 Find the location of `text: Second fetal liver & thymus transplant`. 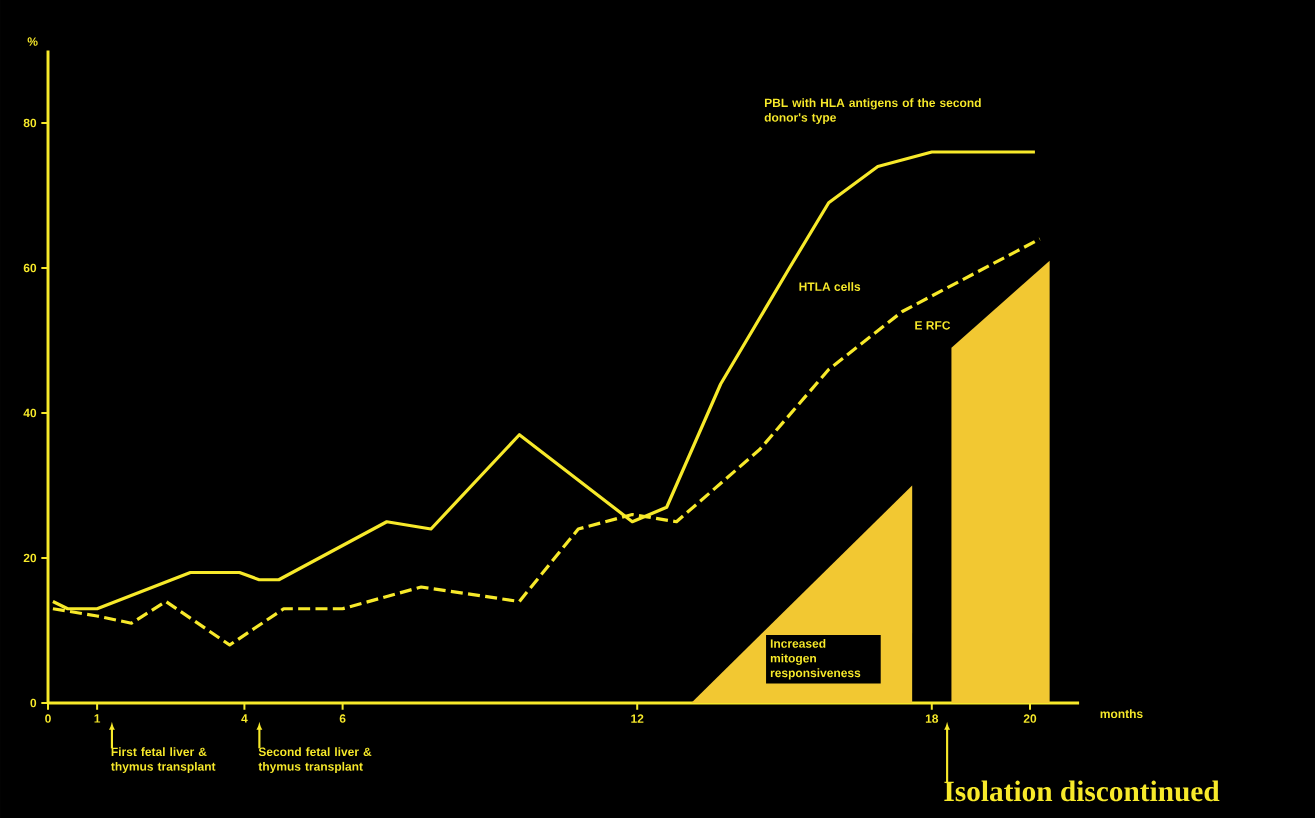

text: Second fetal liver & thymus transplant is located at coordinates (315, 760).